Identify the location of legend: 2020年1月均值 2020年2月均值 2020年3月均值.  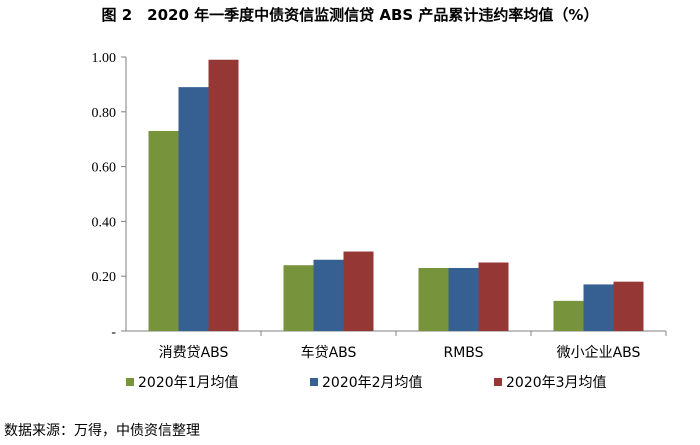
(366, 383).